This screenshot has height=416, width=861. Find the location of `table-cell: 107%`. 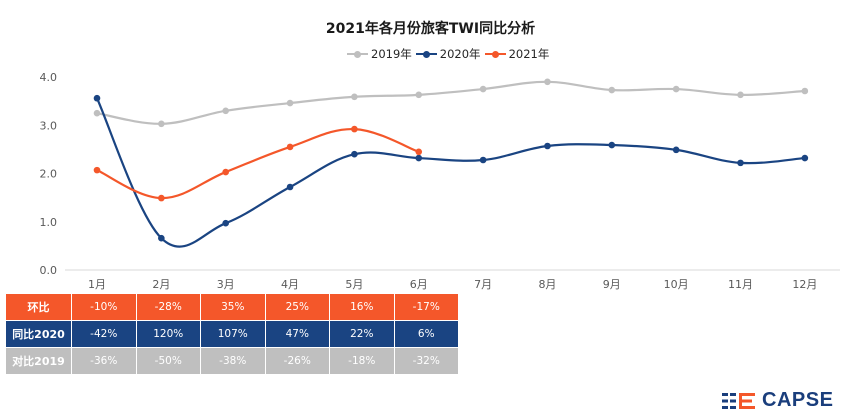

table-cell: 107% is located at coordinates (233, 334).